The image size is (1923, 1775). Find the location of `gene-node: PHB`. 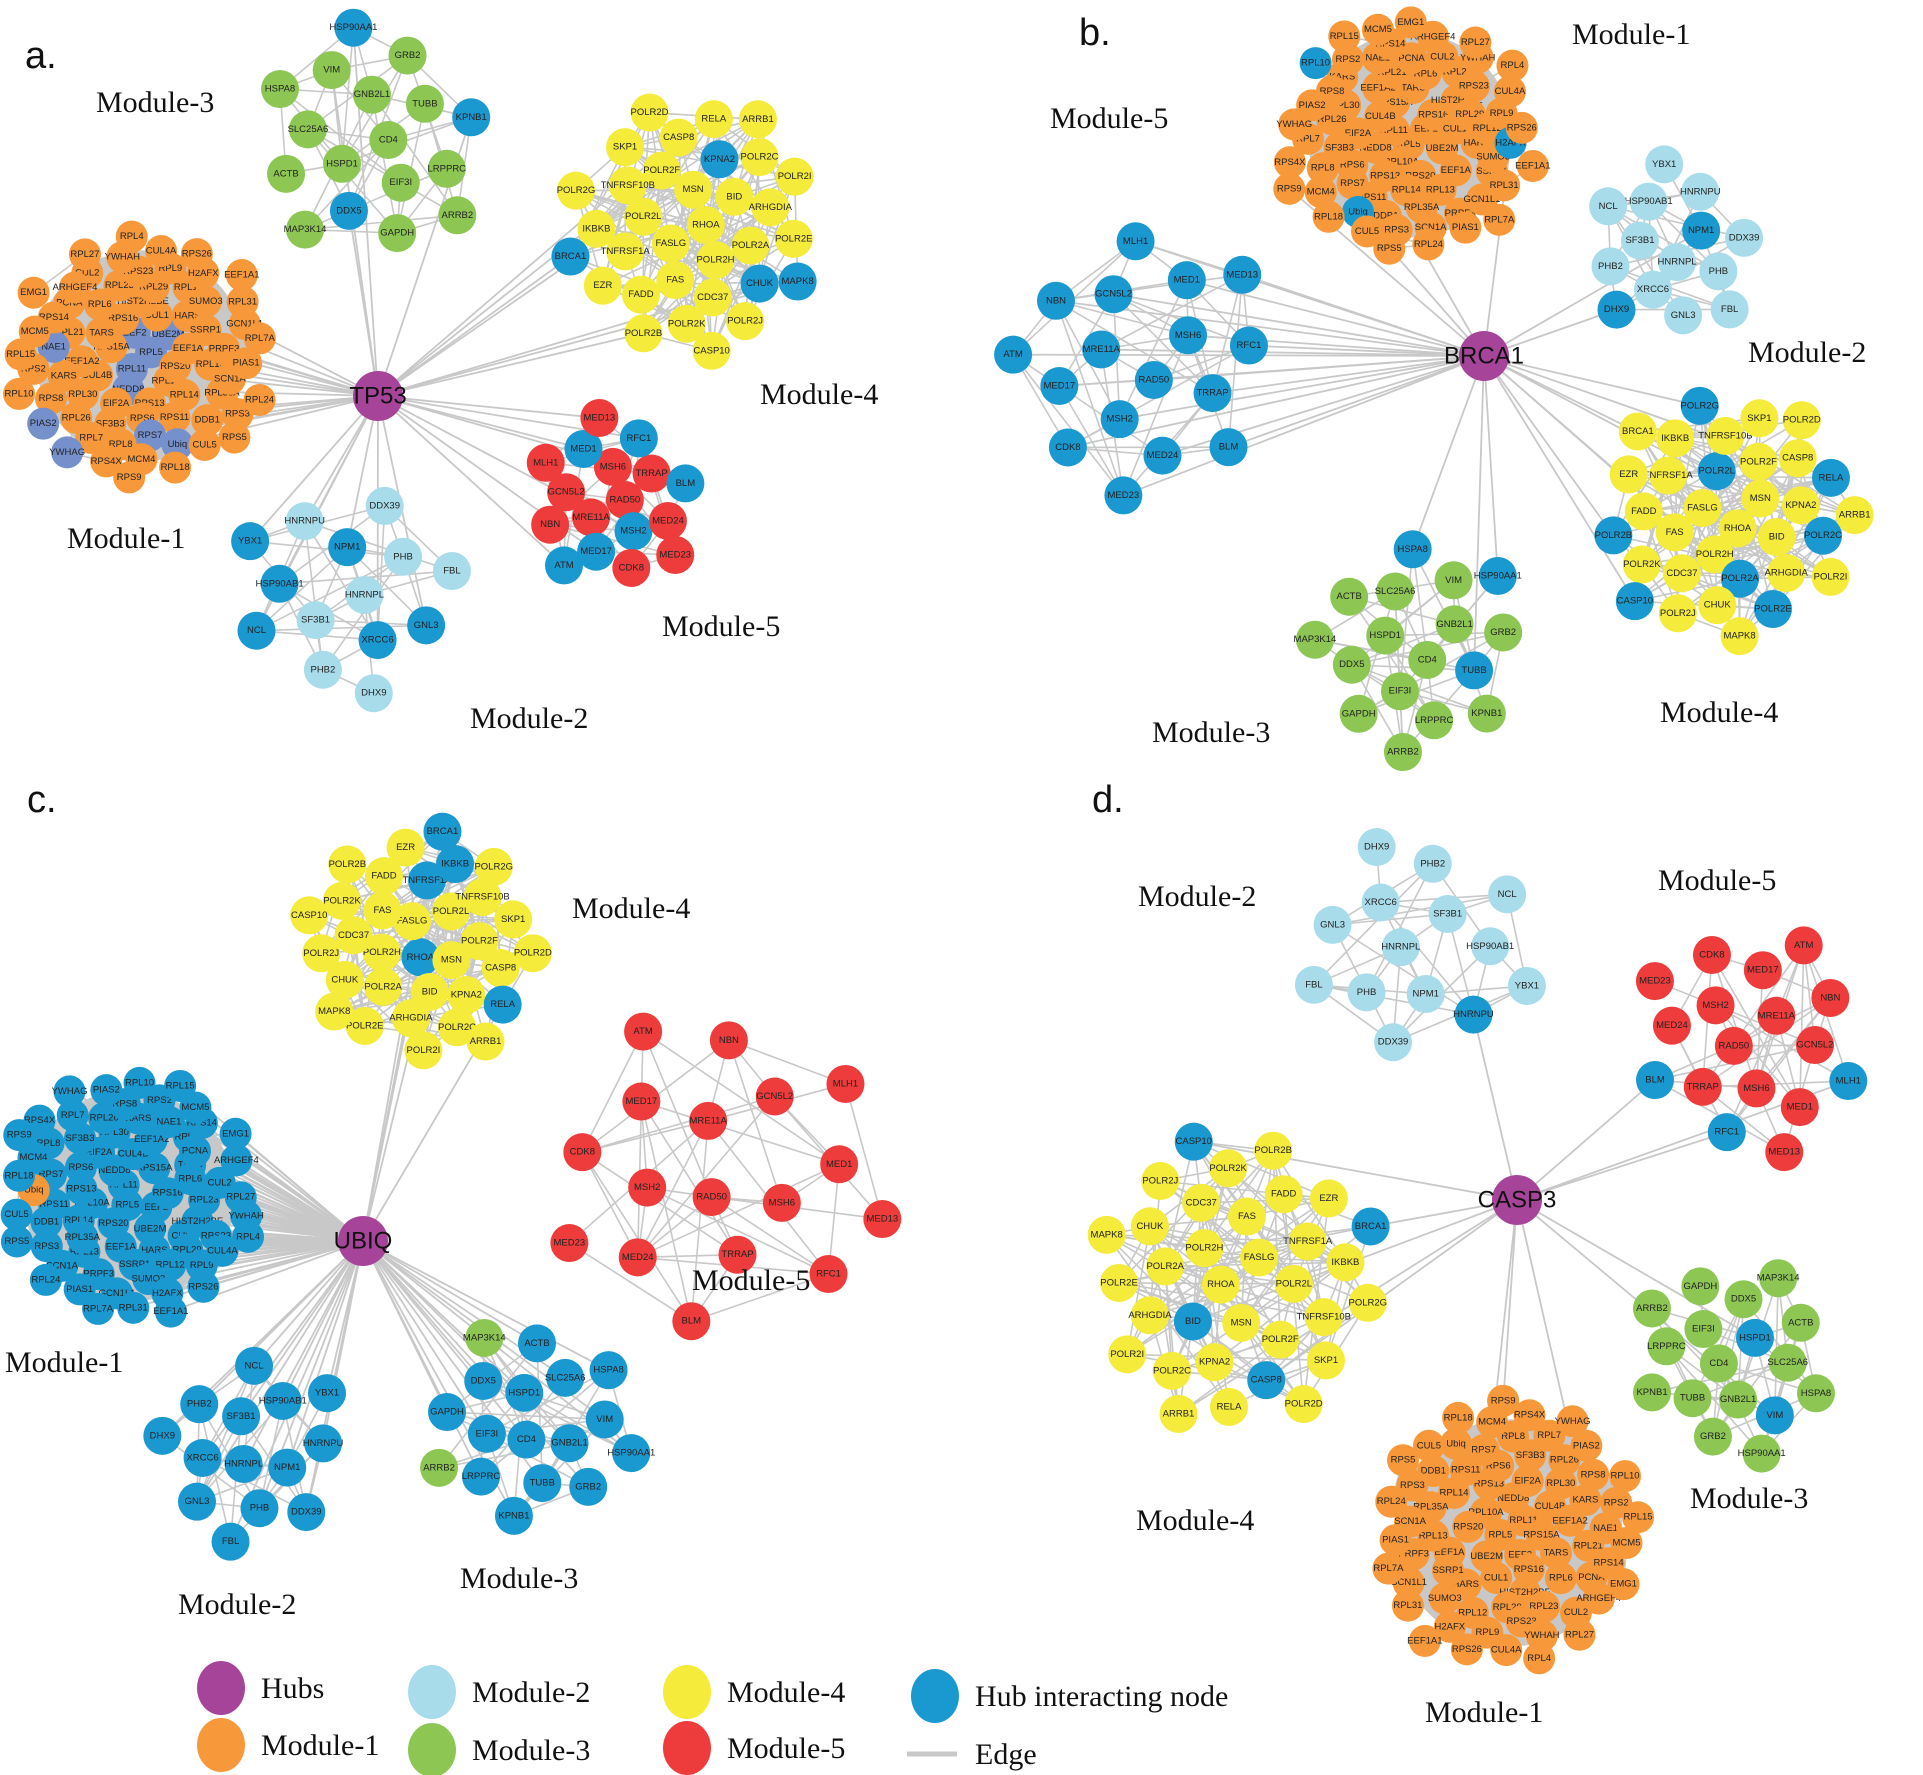

gene-node: PHB is located at coordinates (1366, 992).